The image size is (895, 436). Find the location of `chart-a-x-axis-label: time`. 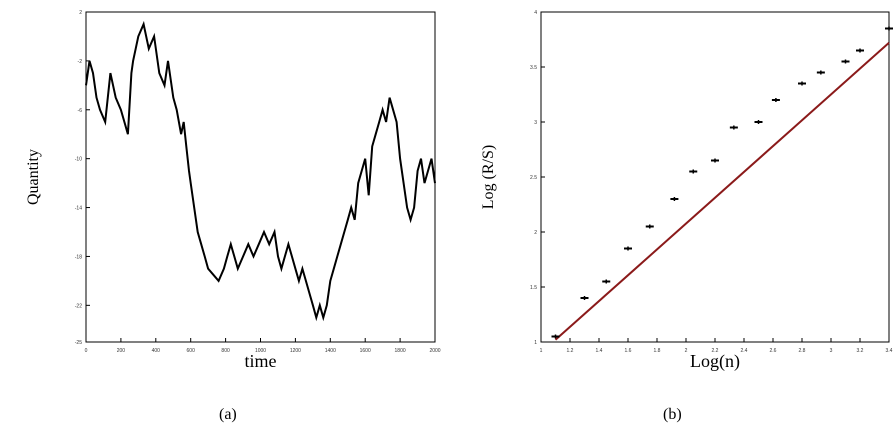

chart-a-x-axis-label: time is located at coordinates (261, 361).